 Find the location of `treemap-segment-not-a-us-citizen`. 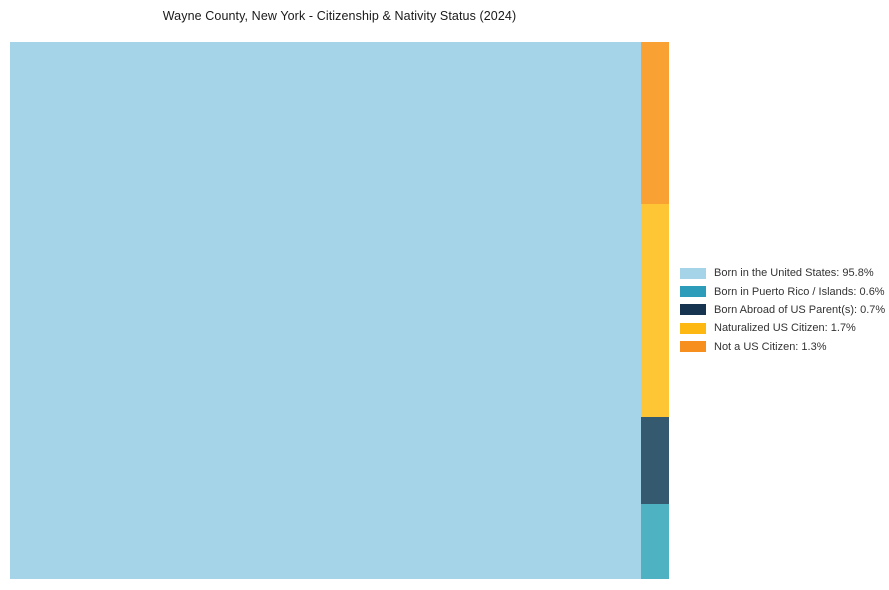

treemap-segment-not-a-us-citizen is located at coordinates (654, 123).